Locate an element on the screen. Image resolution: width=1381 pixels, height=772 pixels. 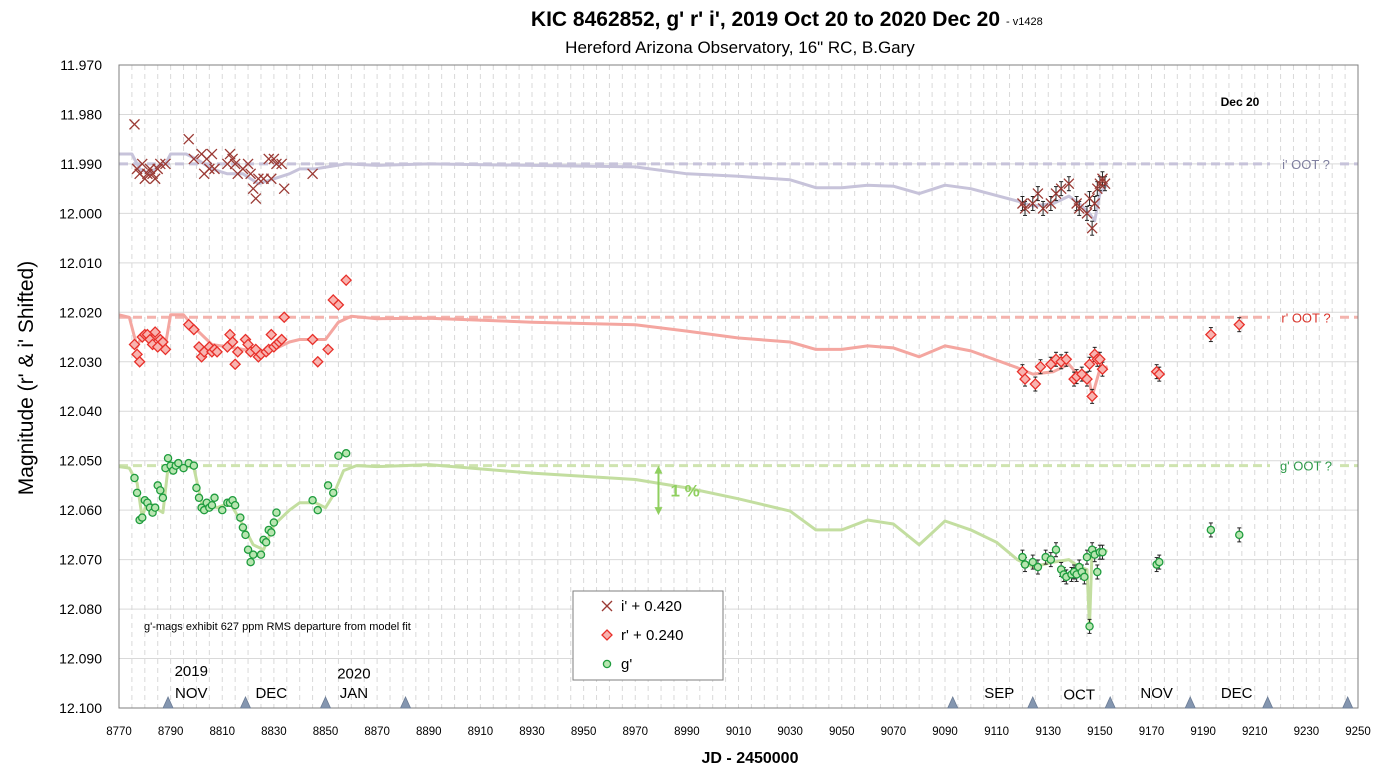
x-tick-label: 8850 is located at coordinates (326, 732).